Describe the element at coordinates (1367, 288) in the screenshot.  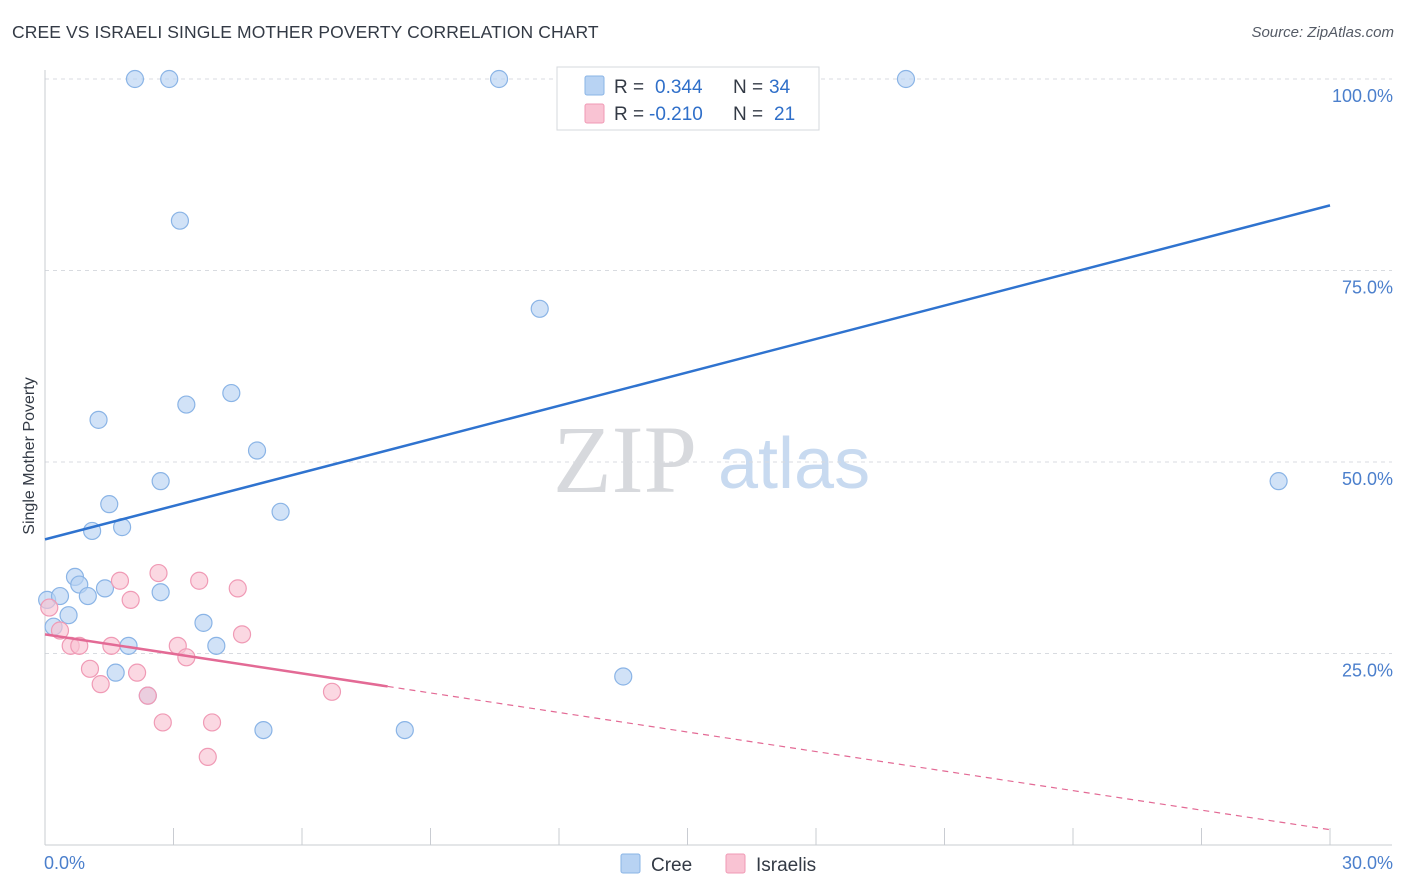
I see `y-tick-label-75: 75.0%` at that location.